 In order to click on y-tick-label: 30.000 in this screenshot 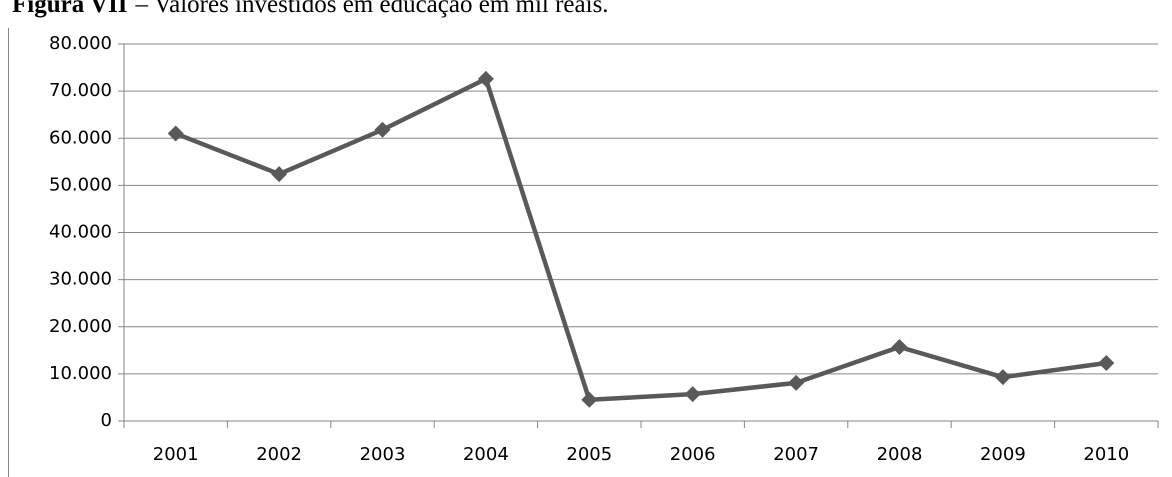, I will do `click(80, 279)`.